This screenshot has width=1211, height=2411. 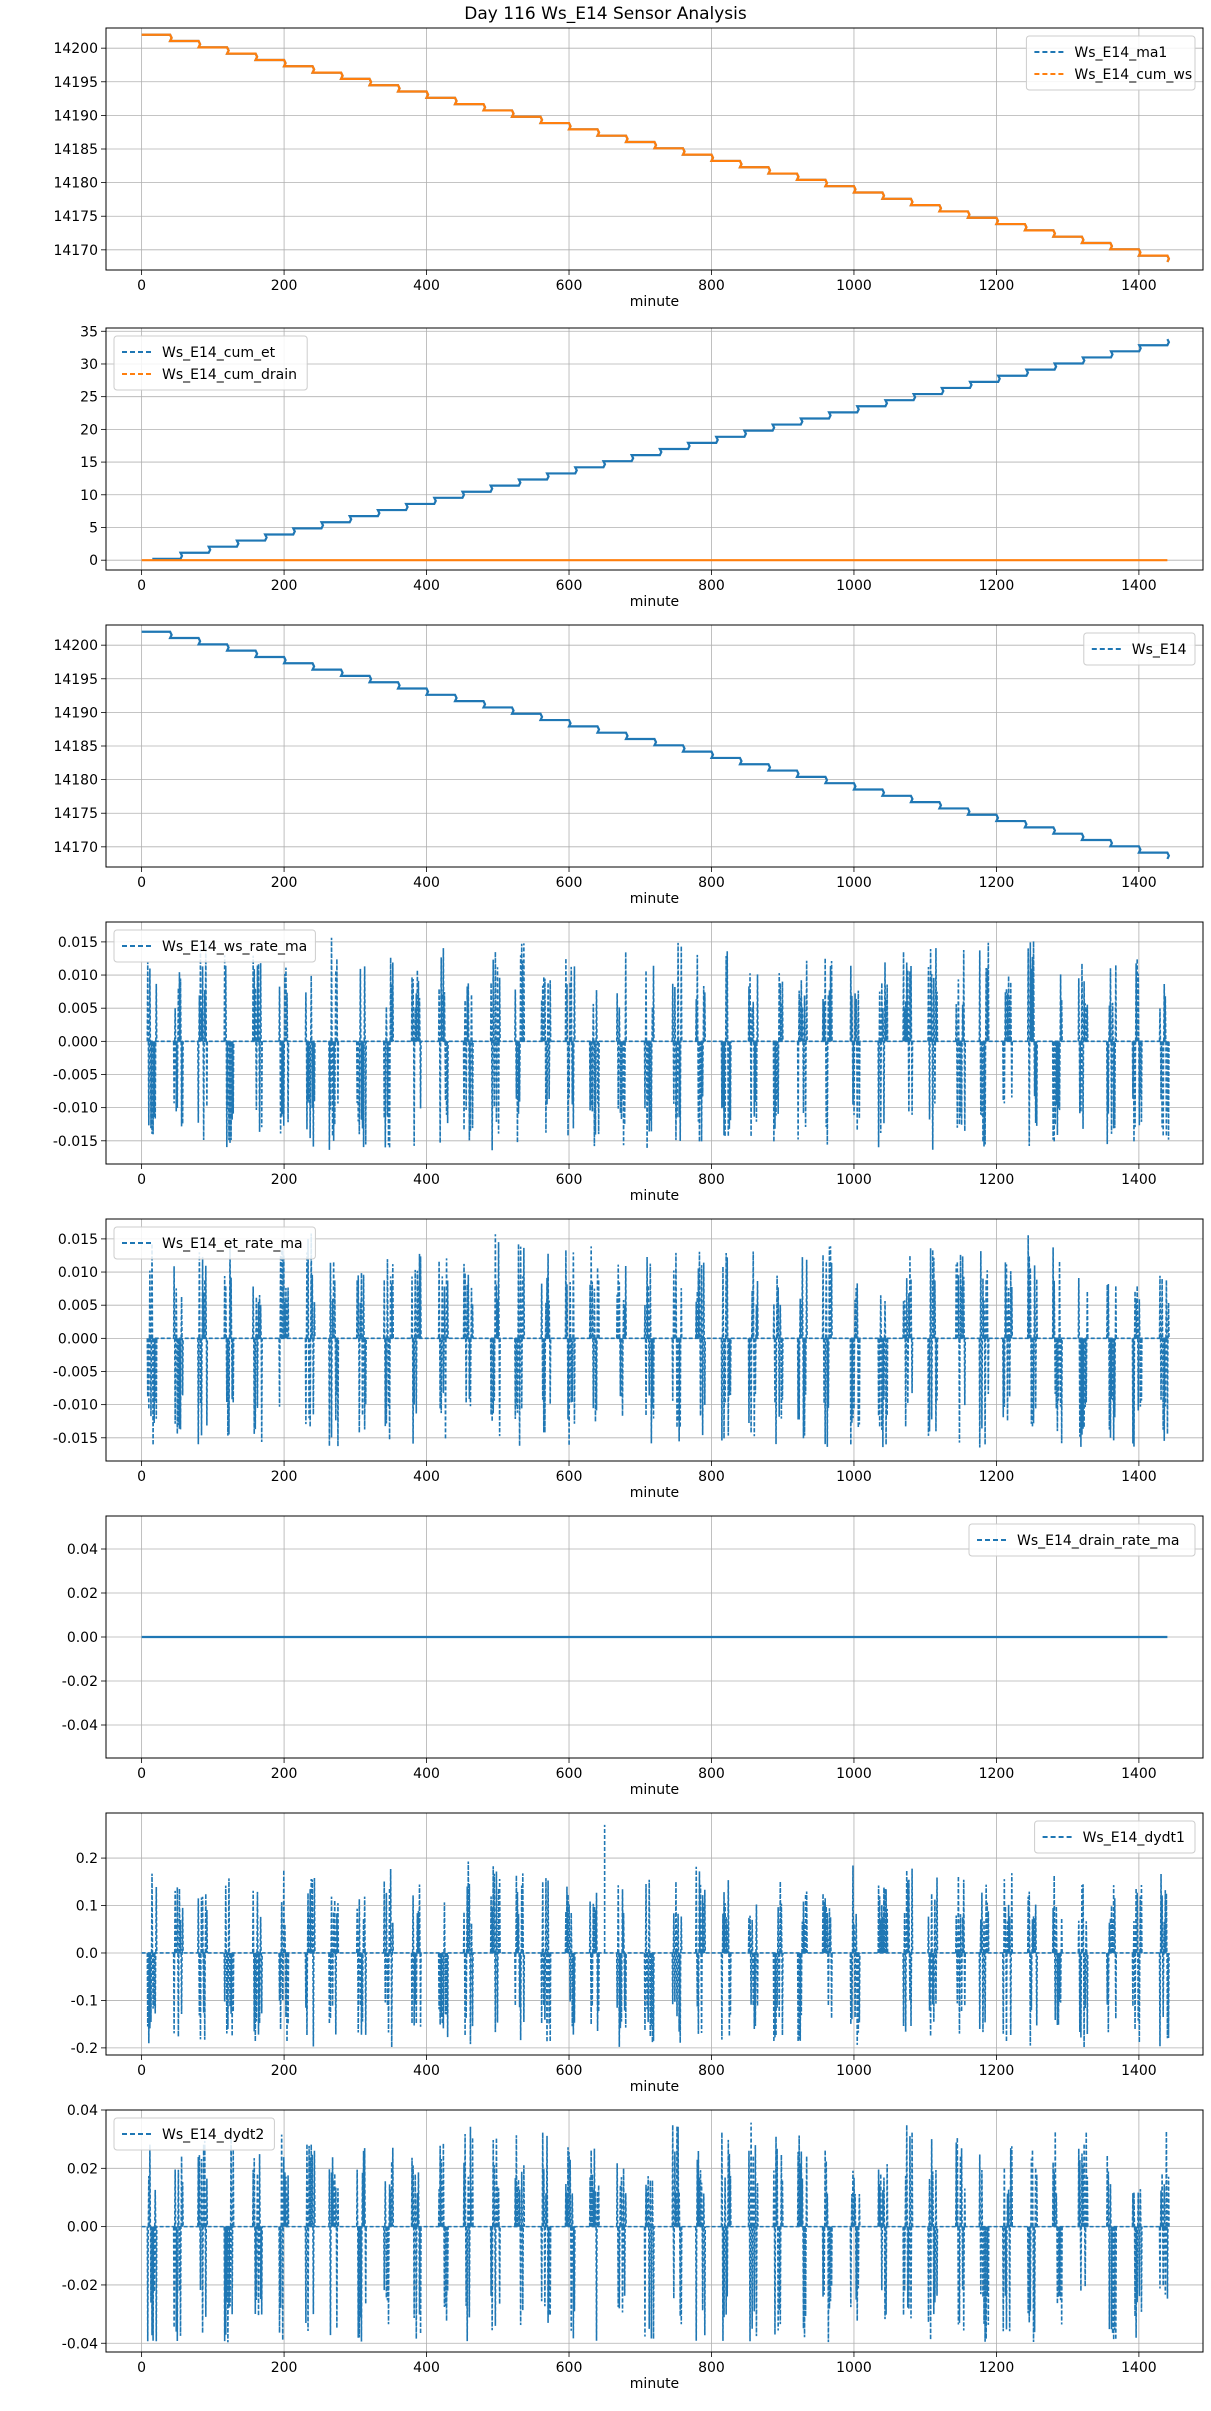 I want to click on legend: Ws_E14_drain_rate_ma, so click(x=1082, y=1540).